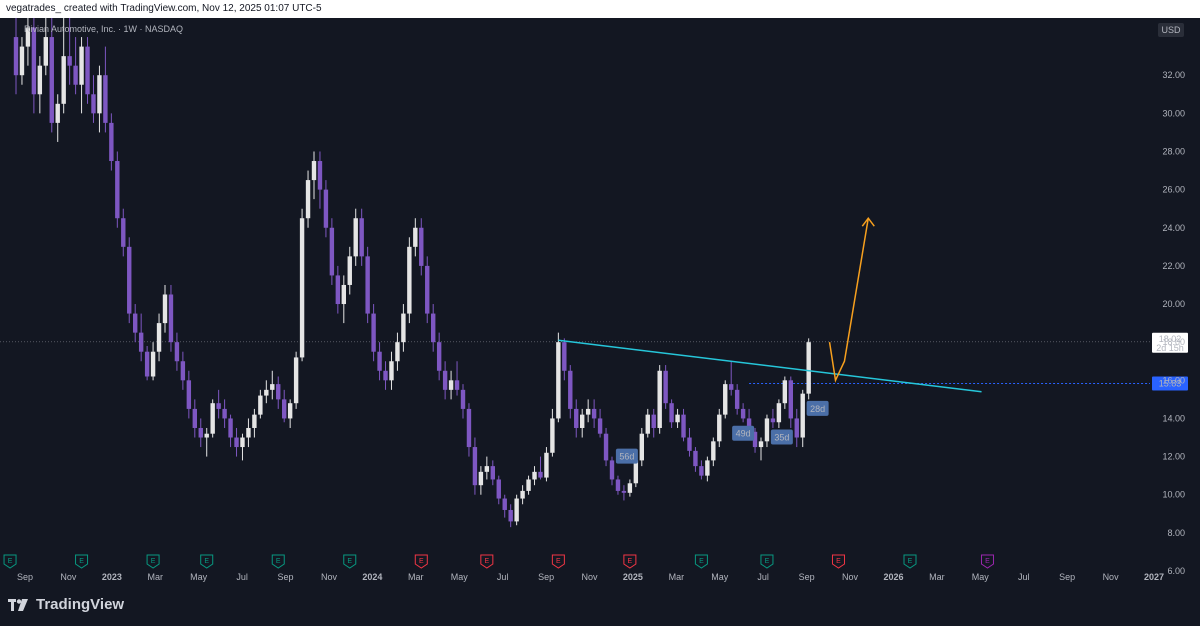  What do you see at coordinates (1173, 190) in the screenshot?
I see `y-tick-label: 26.00` at bounding box center [1173, 190].